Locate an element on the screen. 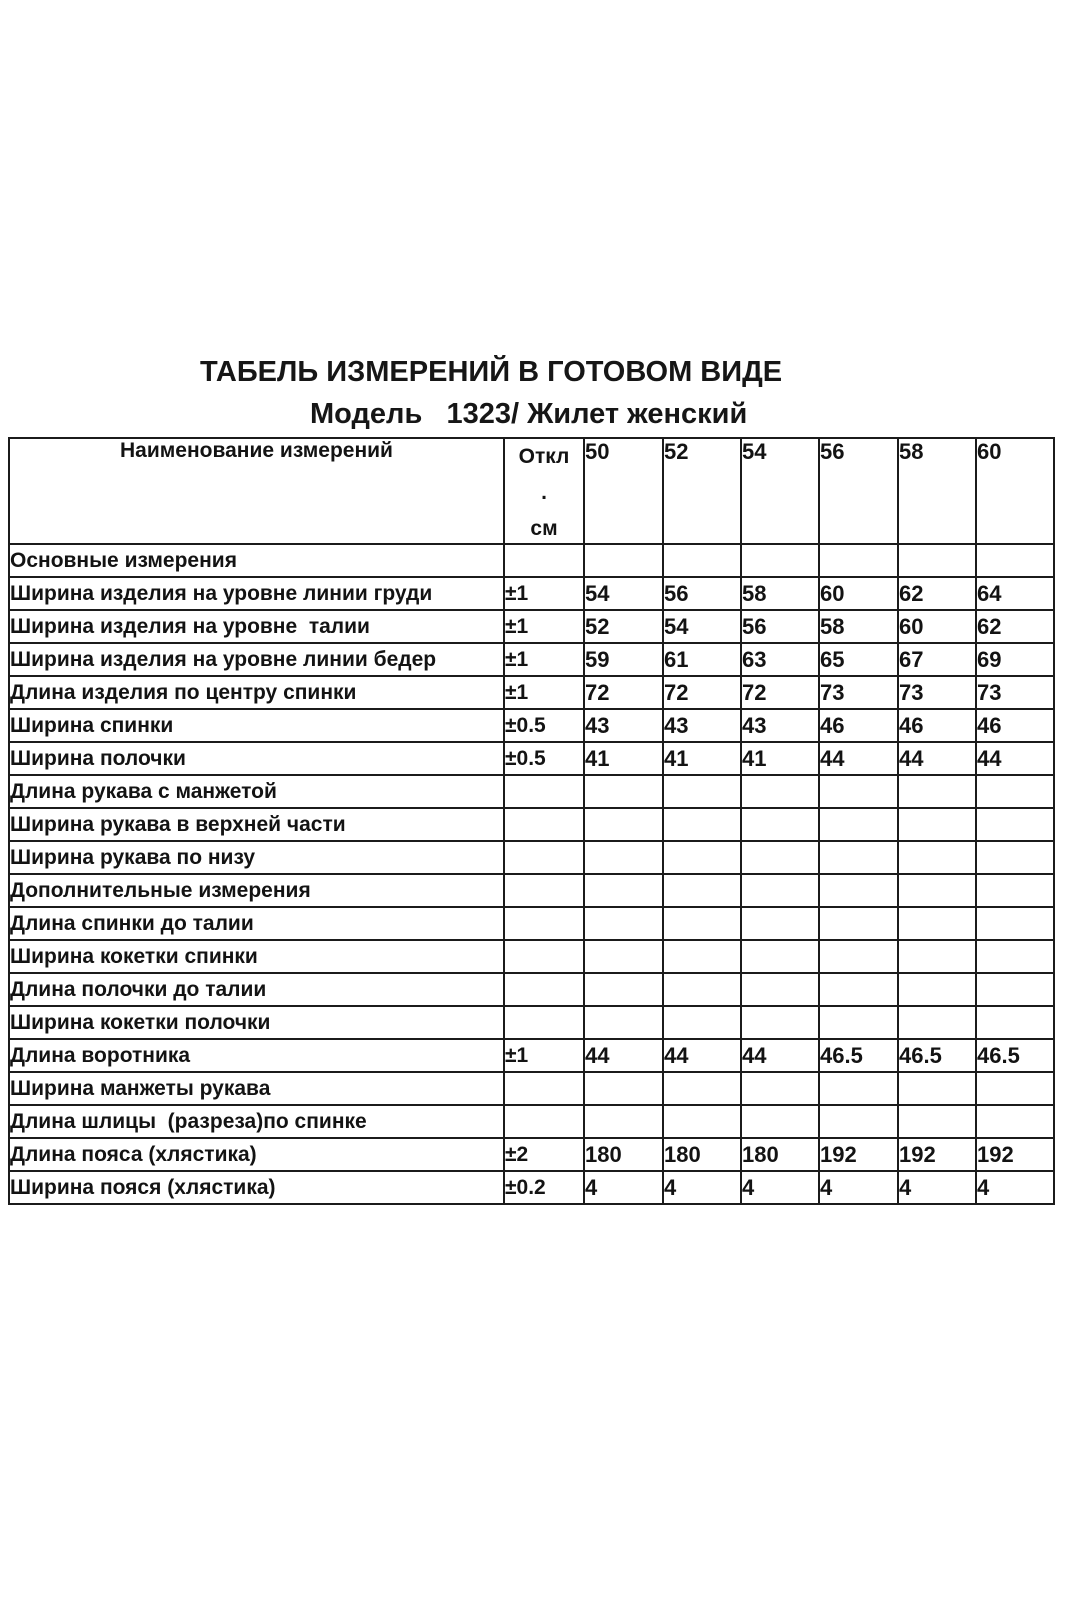  row-label-cell: Ширина изделия на уровне линии бедер is located at coordinates (256, 659).